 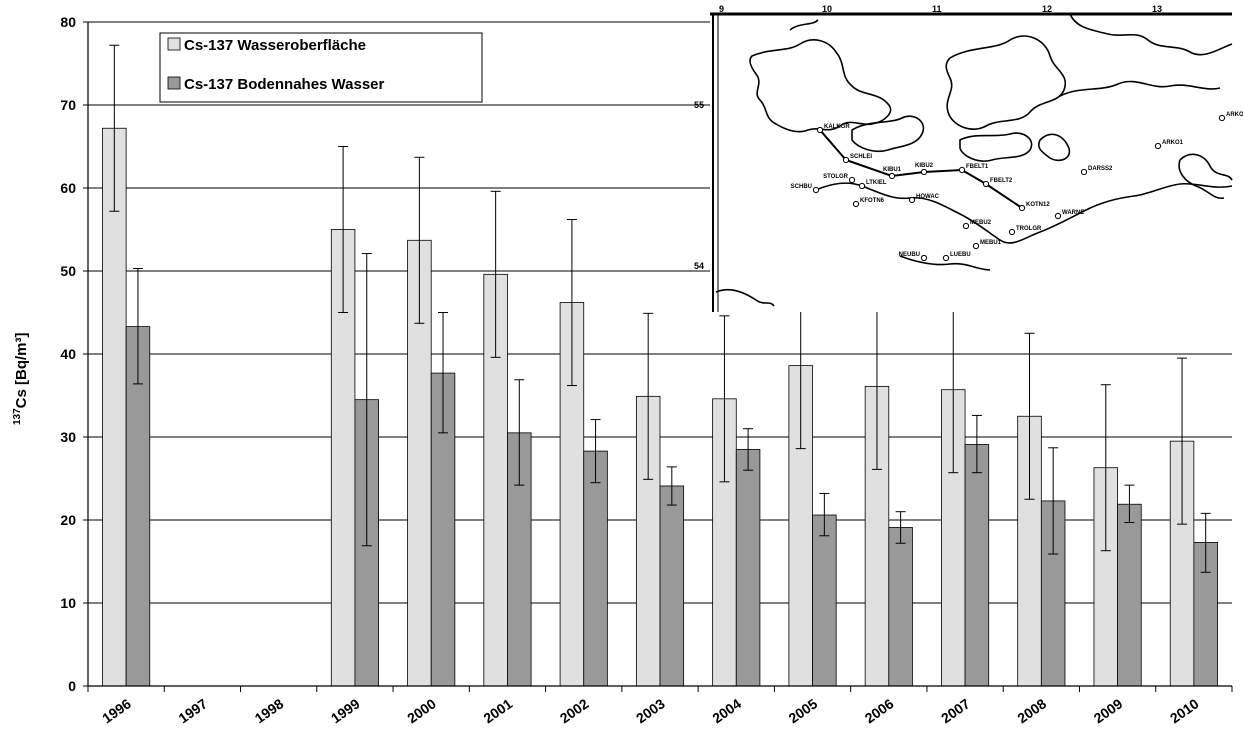 I want to click on x-tick-label: 2004, so click(x=726, y=710).